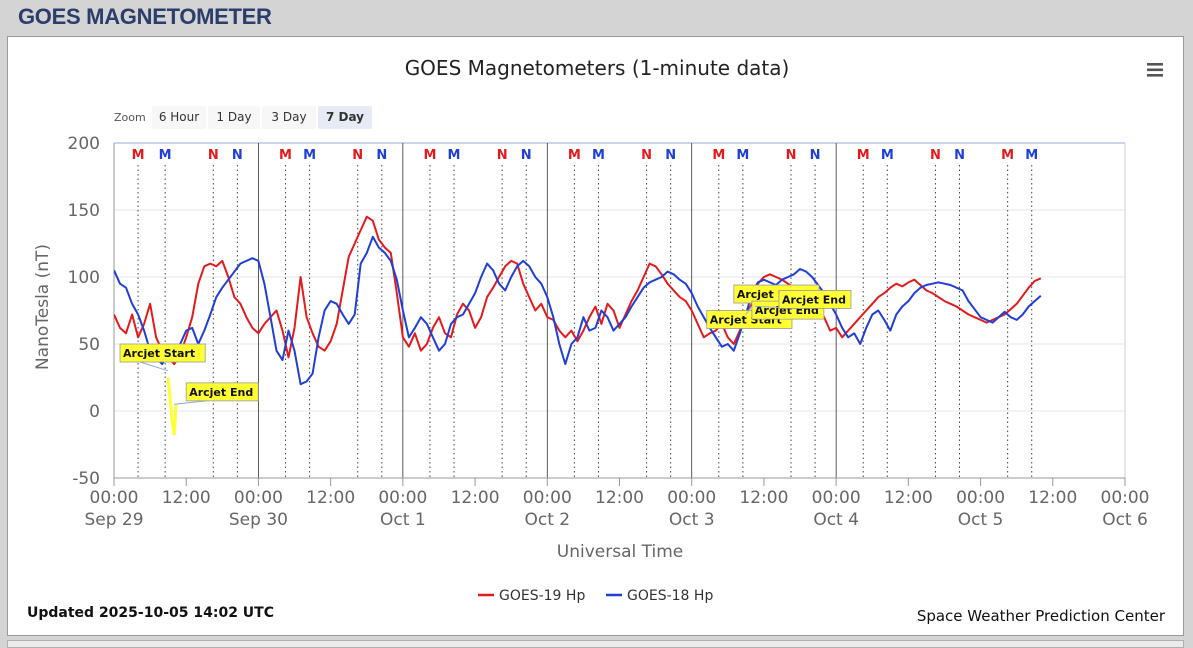 This screenshot has height=648, width=1193. What do you see at coordinates (1041, 616) in the screenshot?
I see `credit-text: Space Weather Prediction Center` at bounding box center [1041, 616].